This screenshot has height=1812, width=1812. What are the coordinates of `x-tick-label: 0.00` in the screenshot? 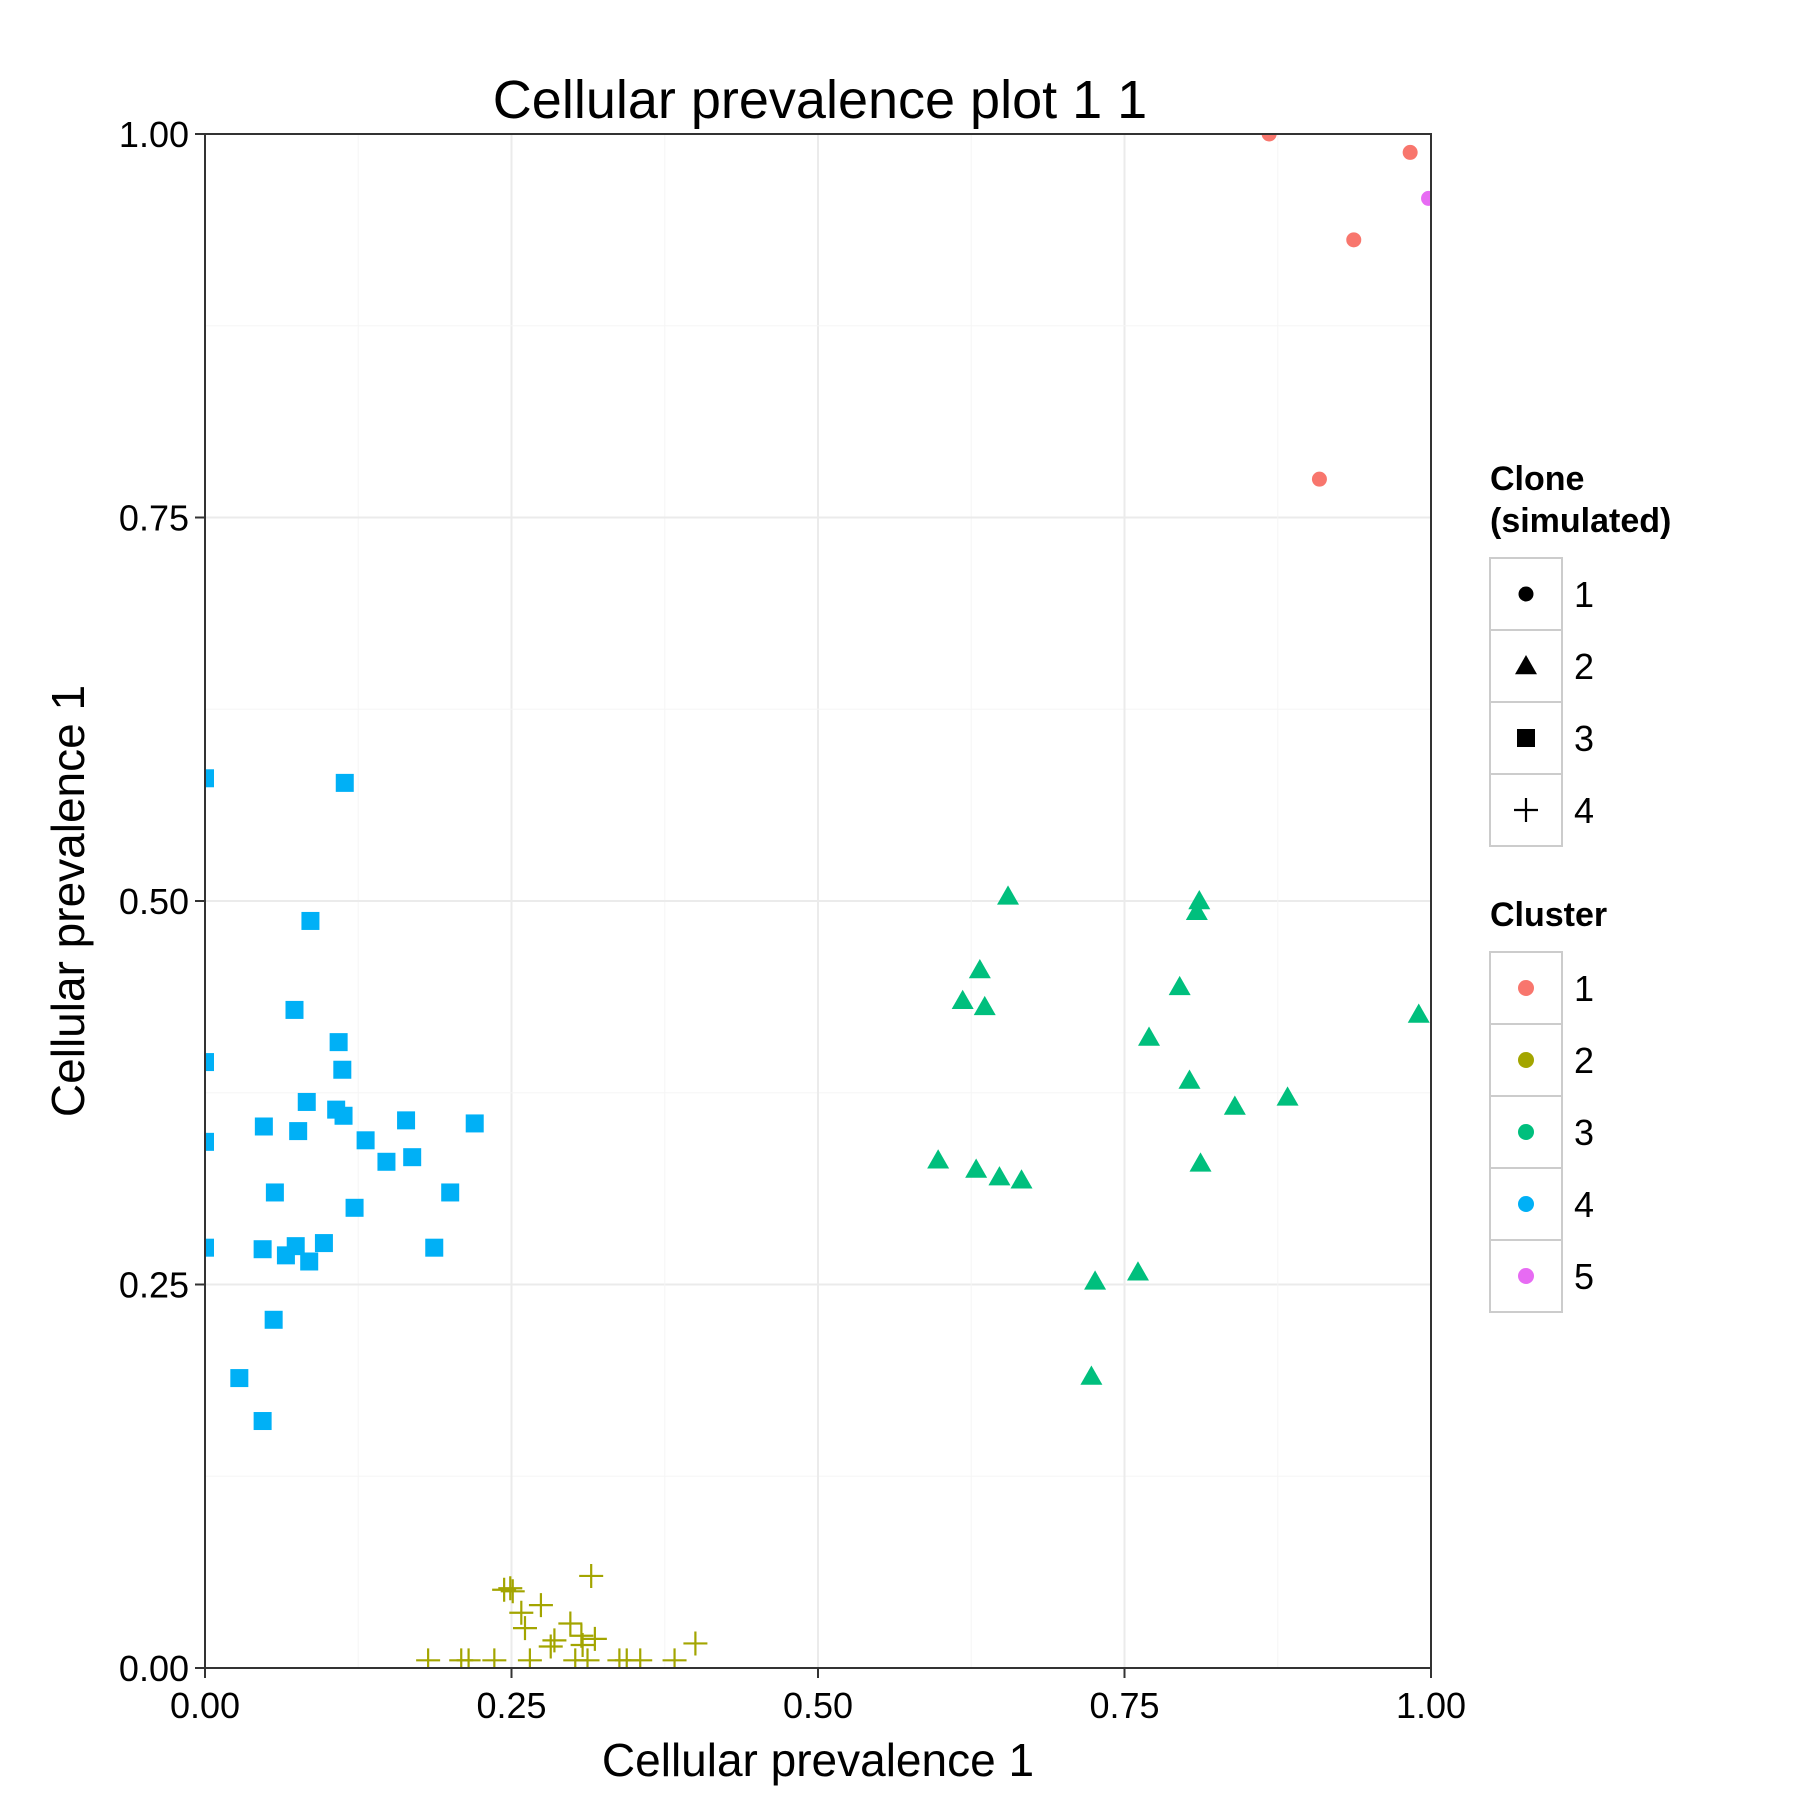 It's located at (205, 1705).